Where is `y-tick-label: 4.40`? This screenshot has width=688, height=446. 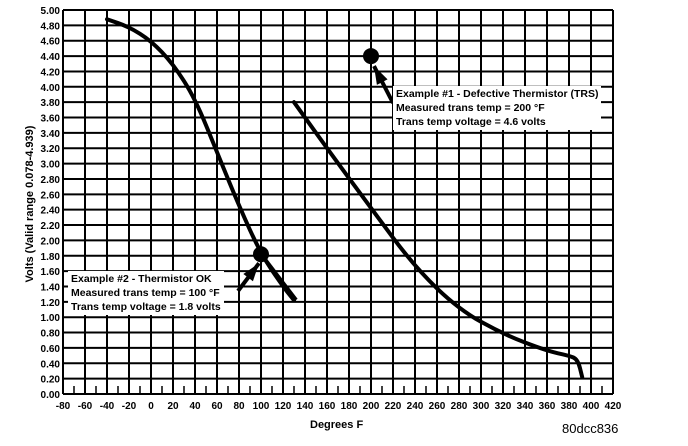 y-tick-label: 4.40 is located at coordinates (51, 57).